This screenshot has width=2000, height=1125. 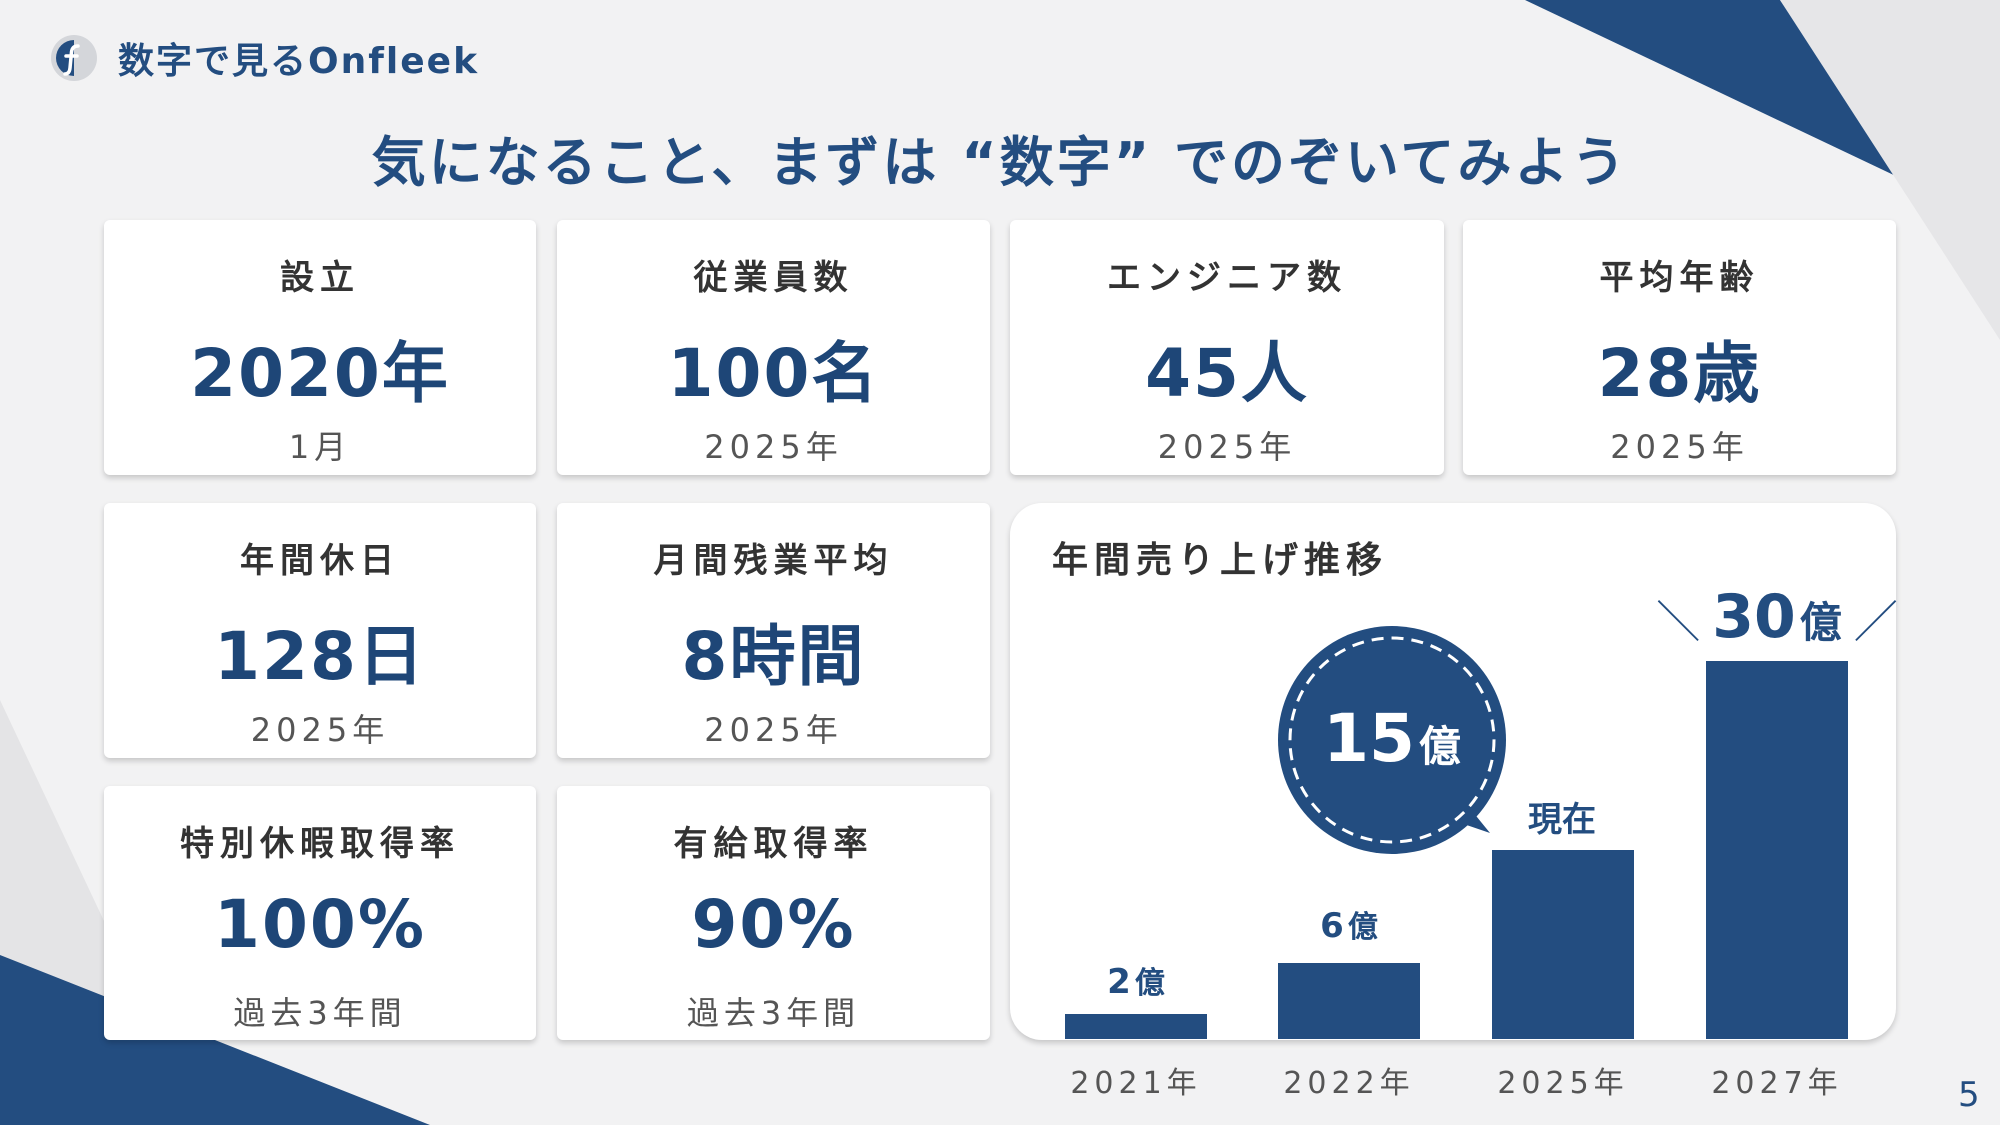 I want to click on stat-card-paid-leave: 有給取得率 90% 過去3年間, so click(x=773, y=913).